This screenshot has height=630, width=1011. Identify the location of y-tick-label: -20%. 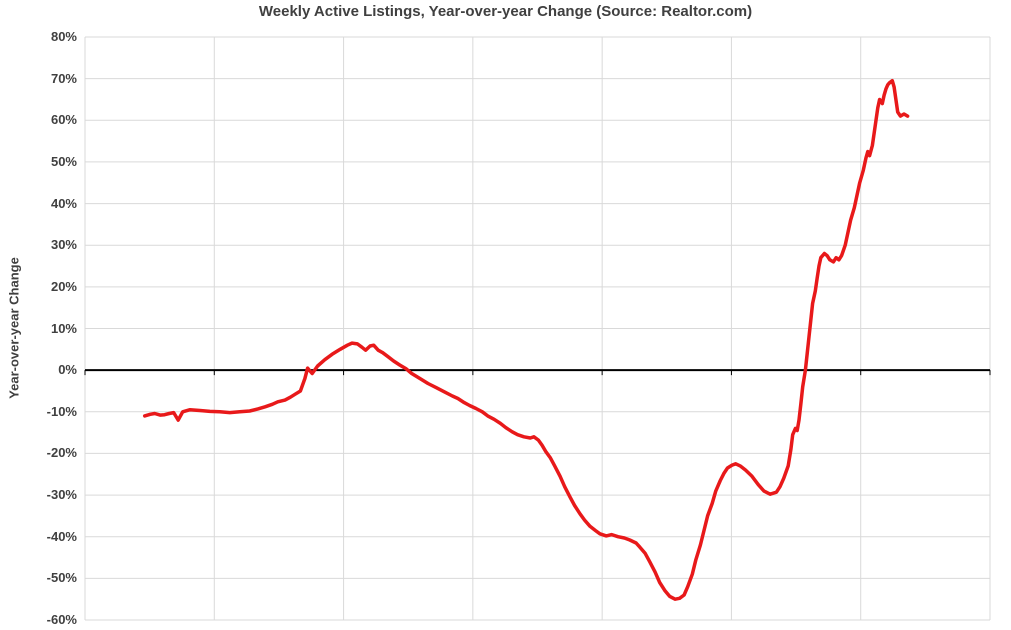
(61, 453).